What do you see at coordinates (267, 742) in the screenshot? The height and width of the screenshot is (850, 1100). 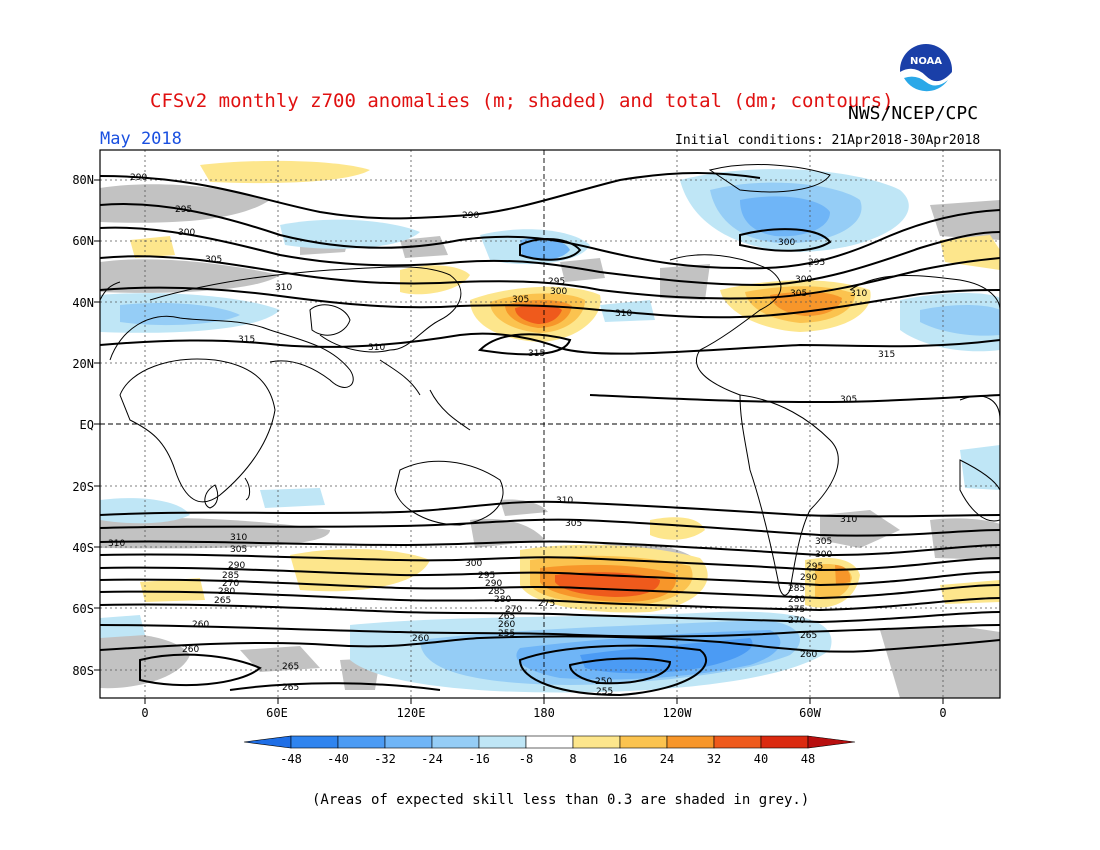 I see `colorbar-arrow-low` at bounding box center [267, 742].